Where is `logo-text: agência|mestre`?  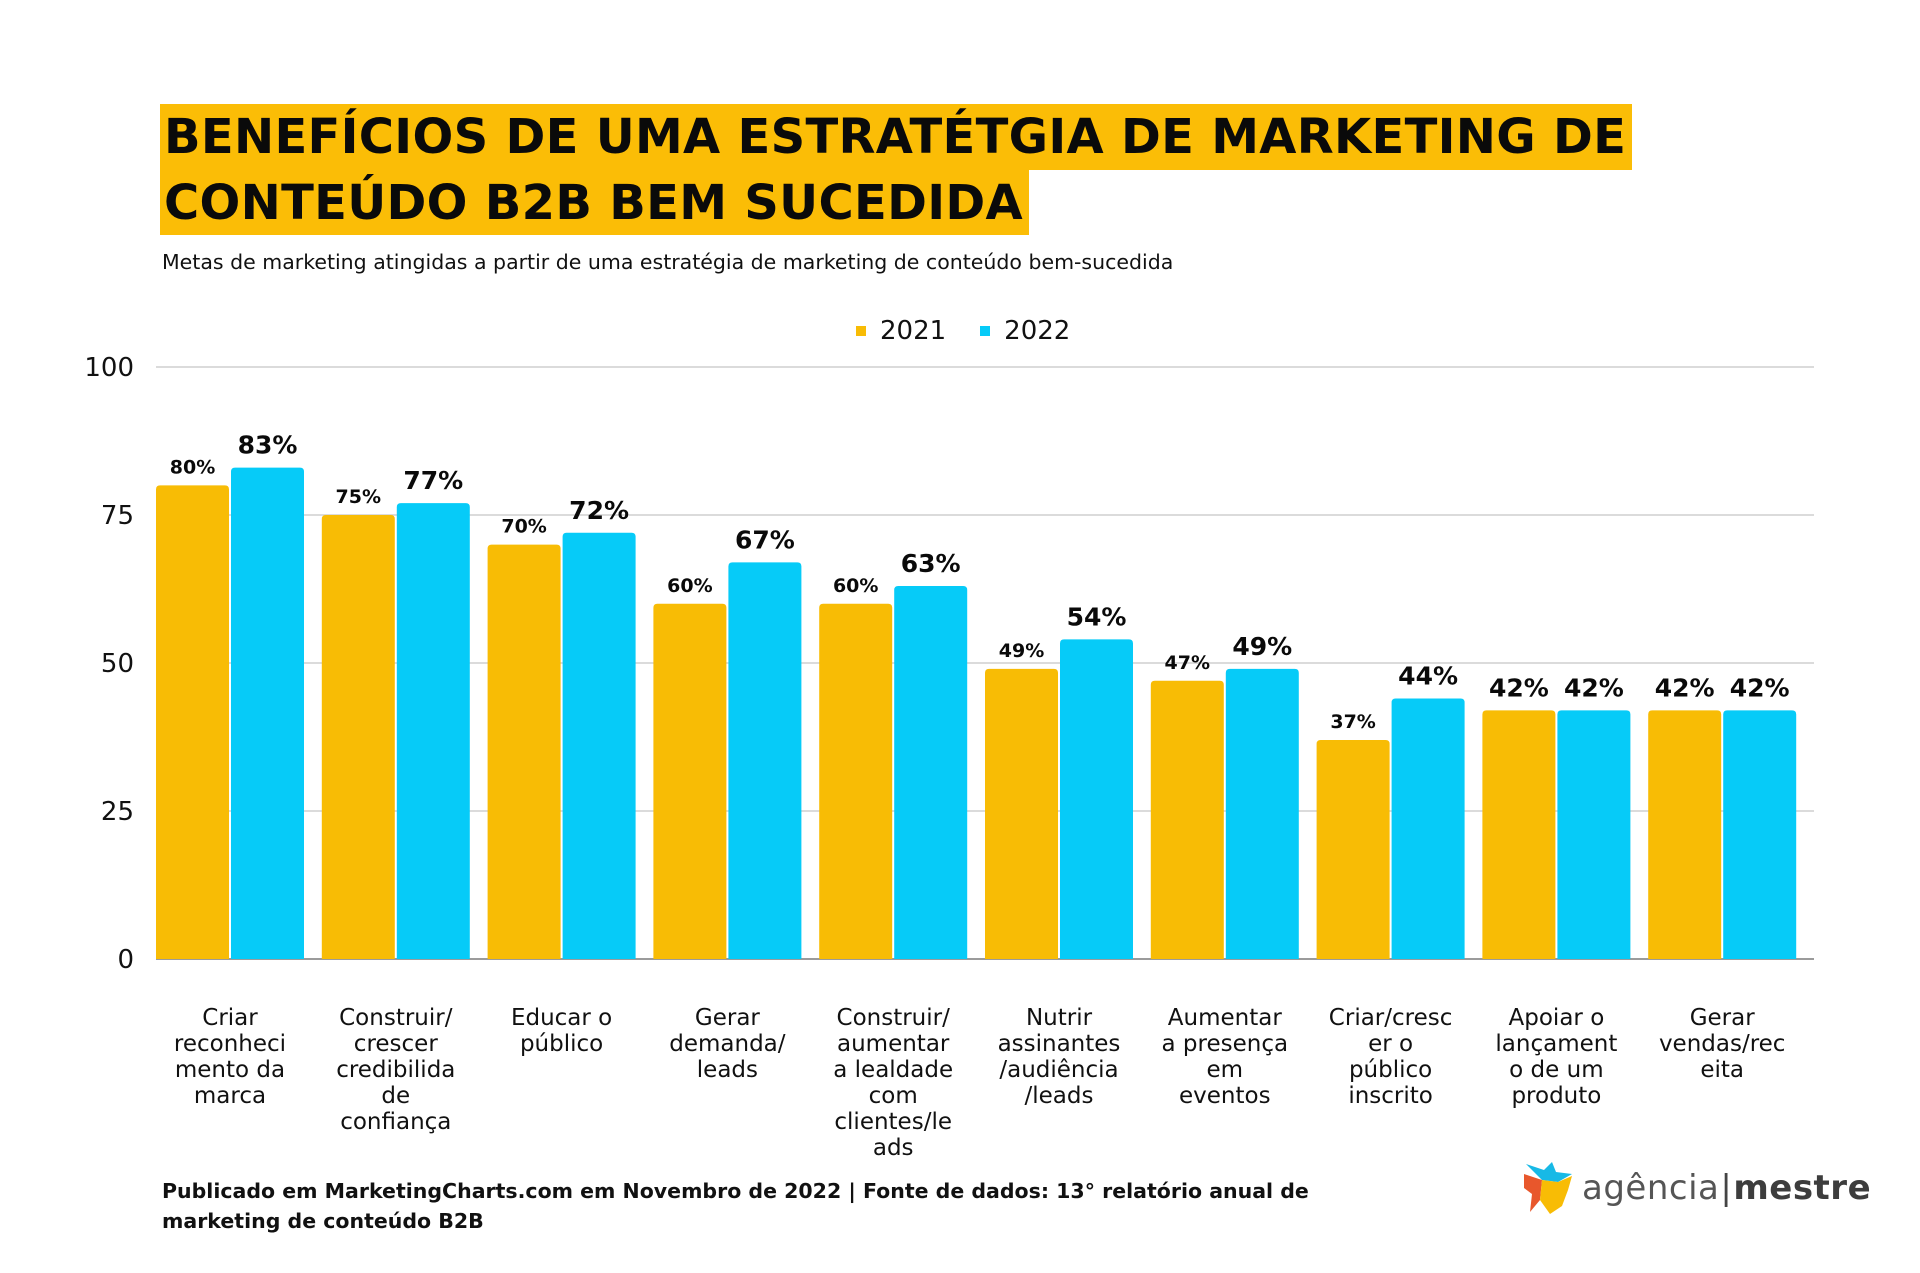
logo-text: agência|mestre is located at coordinates (1726, 1188).